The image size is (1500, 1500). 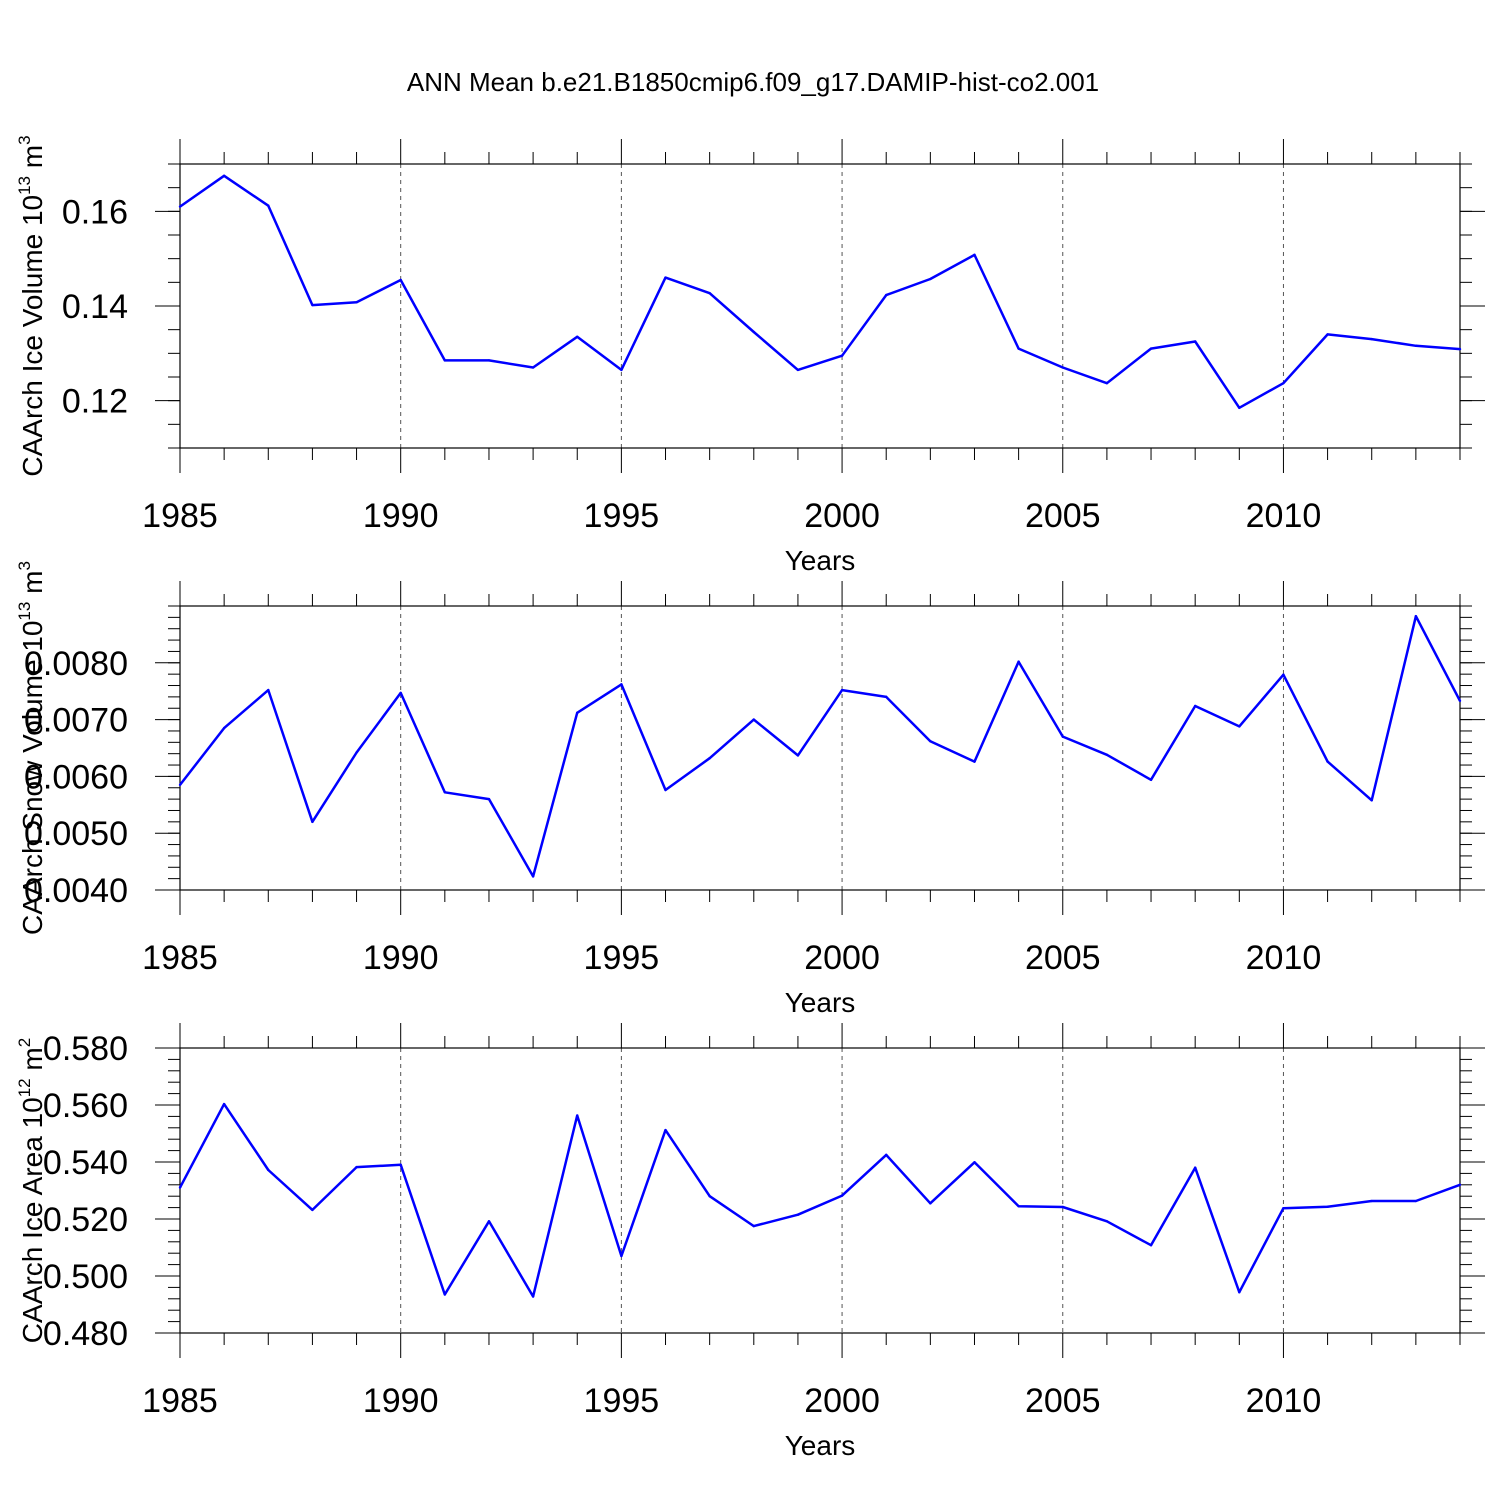 What do you see at coordinates (180, 516) in the screenshot?
I see `x-tick-label: 1985` at bounding box center [180, 516].